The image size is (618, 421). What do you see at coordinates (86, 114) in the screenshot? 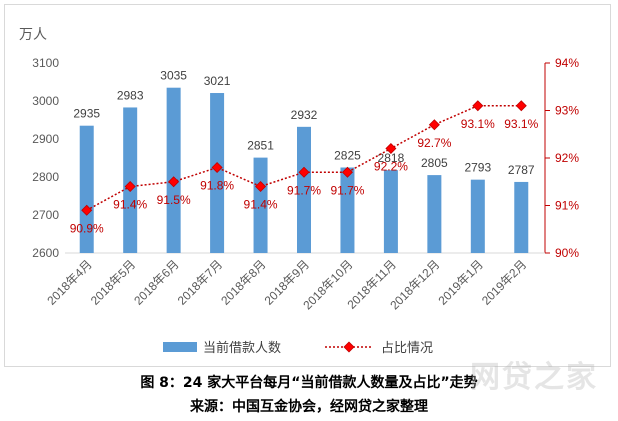
I see `bar-data-label: 2935` at bounding box center [86, 114].